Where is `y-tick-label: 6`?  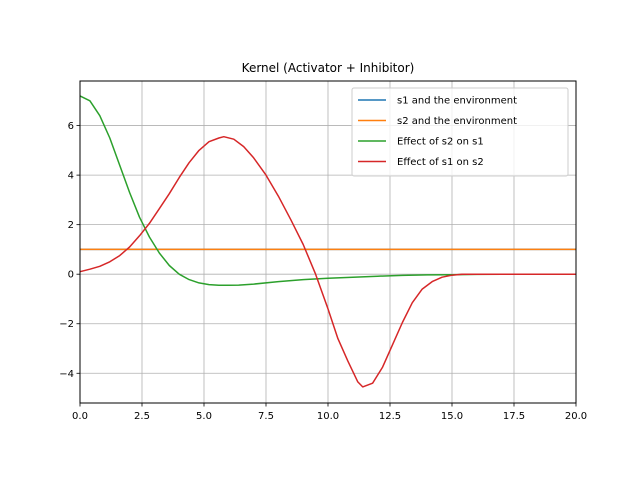
y-tick-label: 6 is located at coordinates (71, 126).